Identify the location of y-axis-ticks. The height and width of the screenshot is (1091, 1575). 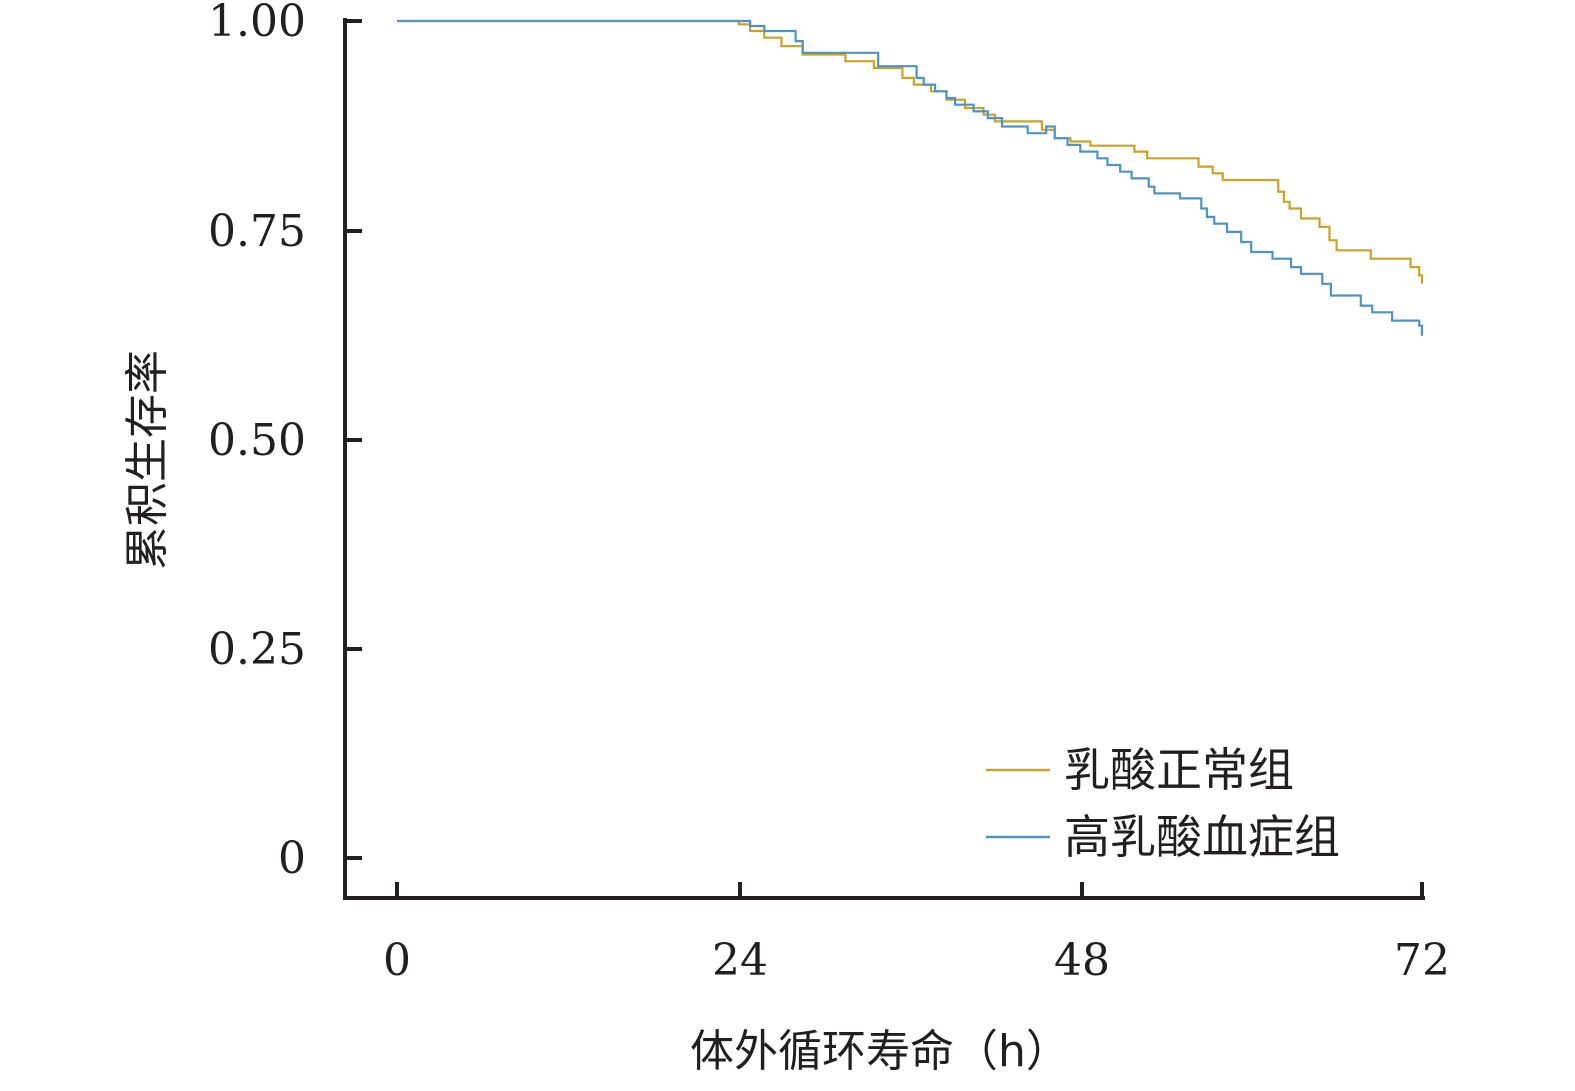
(353, 439).